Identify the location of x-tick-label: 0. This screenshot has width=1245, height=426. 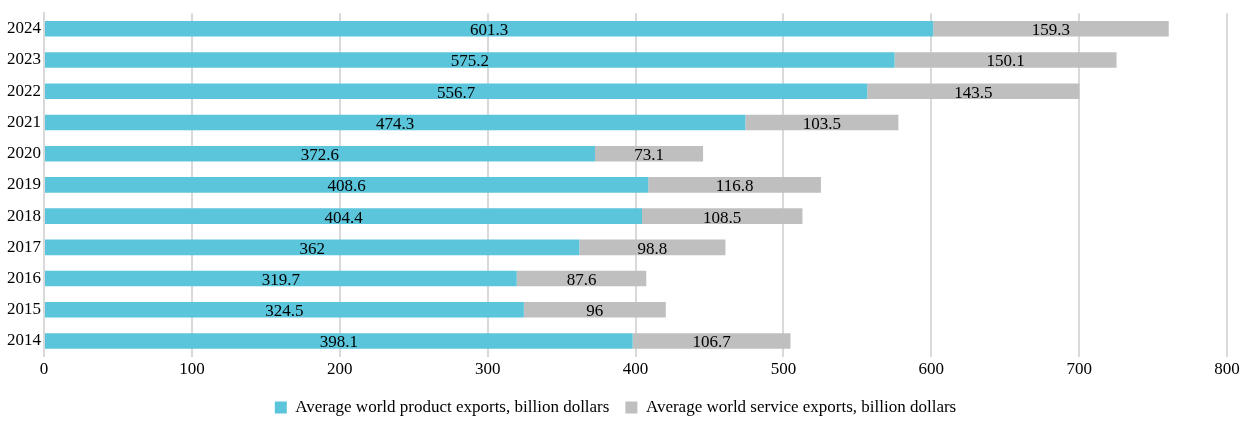
(44, 369).